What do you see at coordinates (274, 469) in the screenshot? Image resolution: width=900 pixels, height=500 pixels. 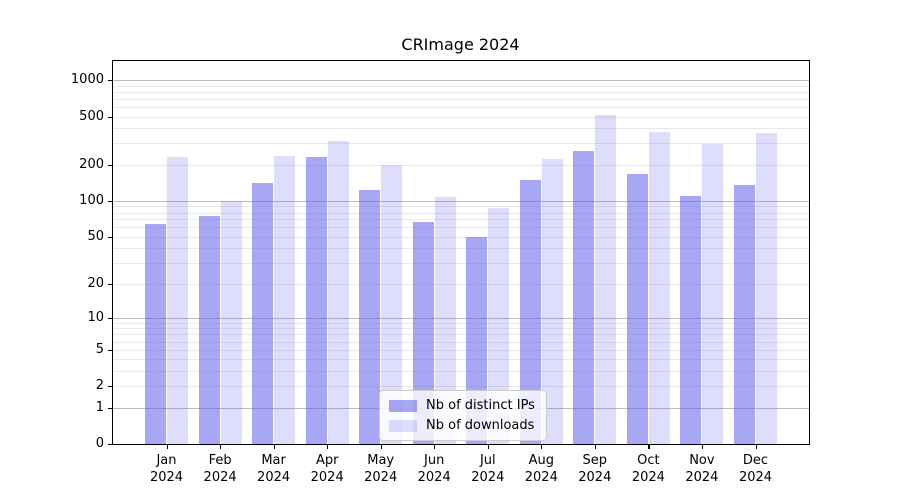 I see `x-tick-label: Mar 2024` at bounding box center [274, 469].